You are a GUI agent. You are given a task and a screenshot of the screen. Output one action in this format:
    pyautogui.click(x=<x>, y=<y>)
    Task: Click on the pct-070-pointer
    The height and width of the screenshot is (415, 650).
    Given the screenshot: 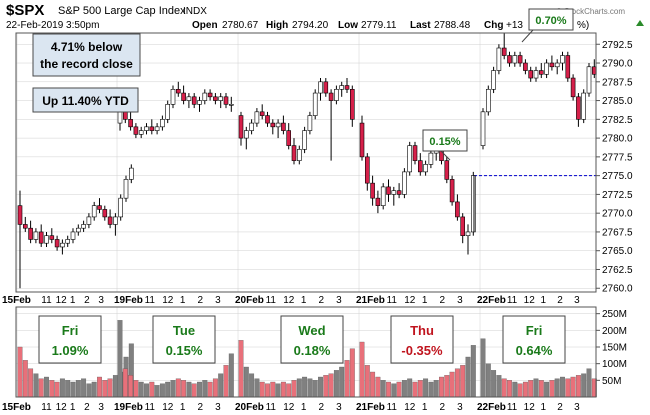 What is the action you would take?
    pyautogui.click(x=527, y=36)
    